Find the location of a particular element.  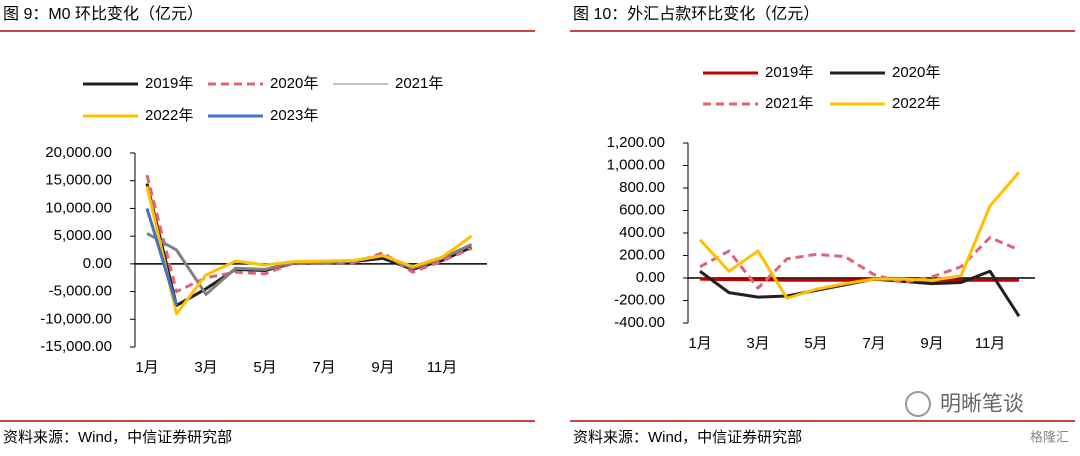

y-tick-label: 200.00 is located at coordinates (642, 254).